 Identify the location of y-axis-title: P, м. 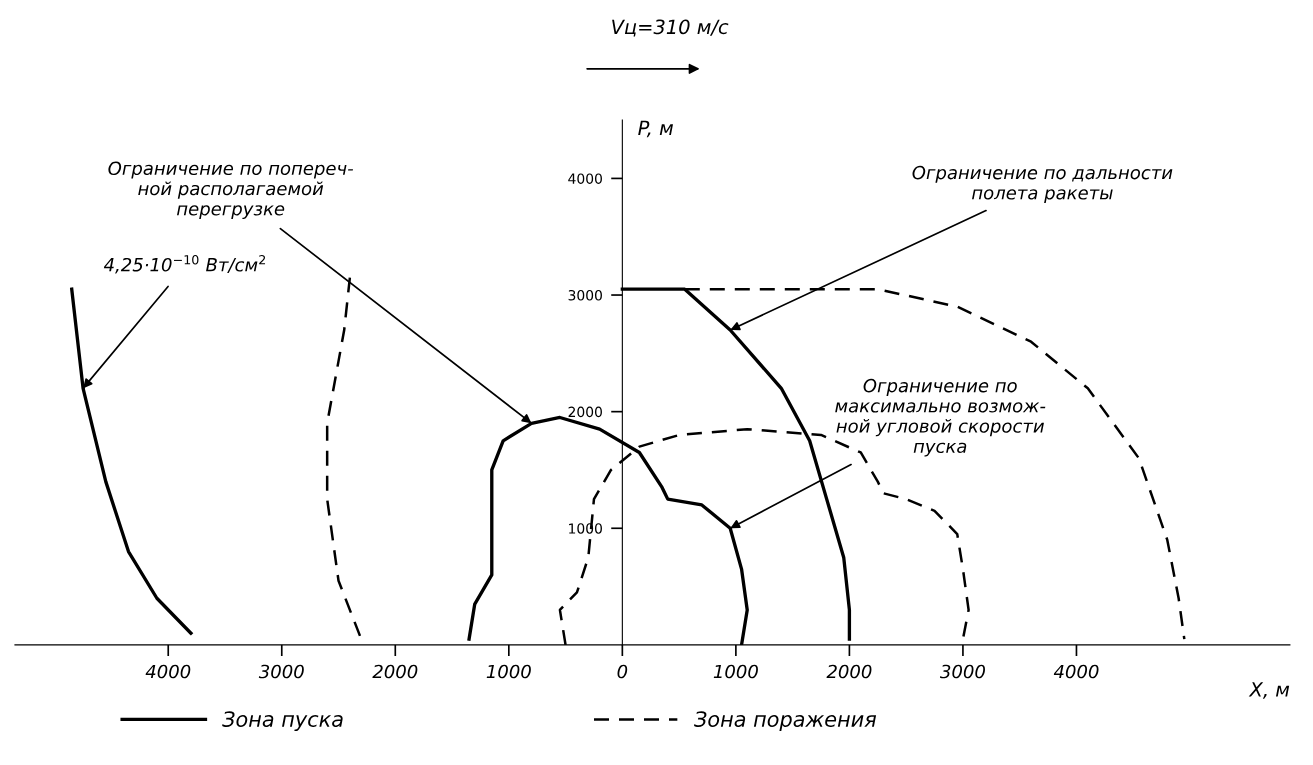
(655, 129).